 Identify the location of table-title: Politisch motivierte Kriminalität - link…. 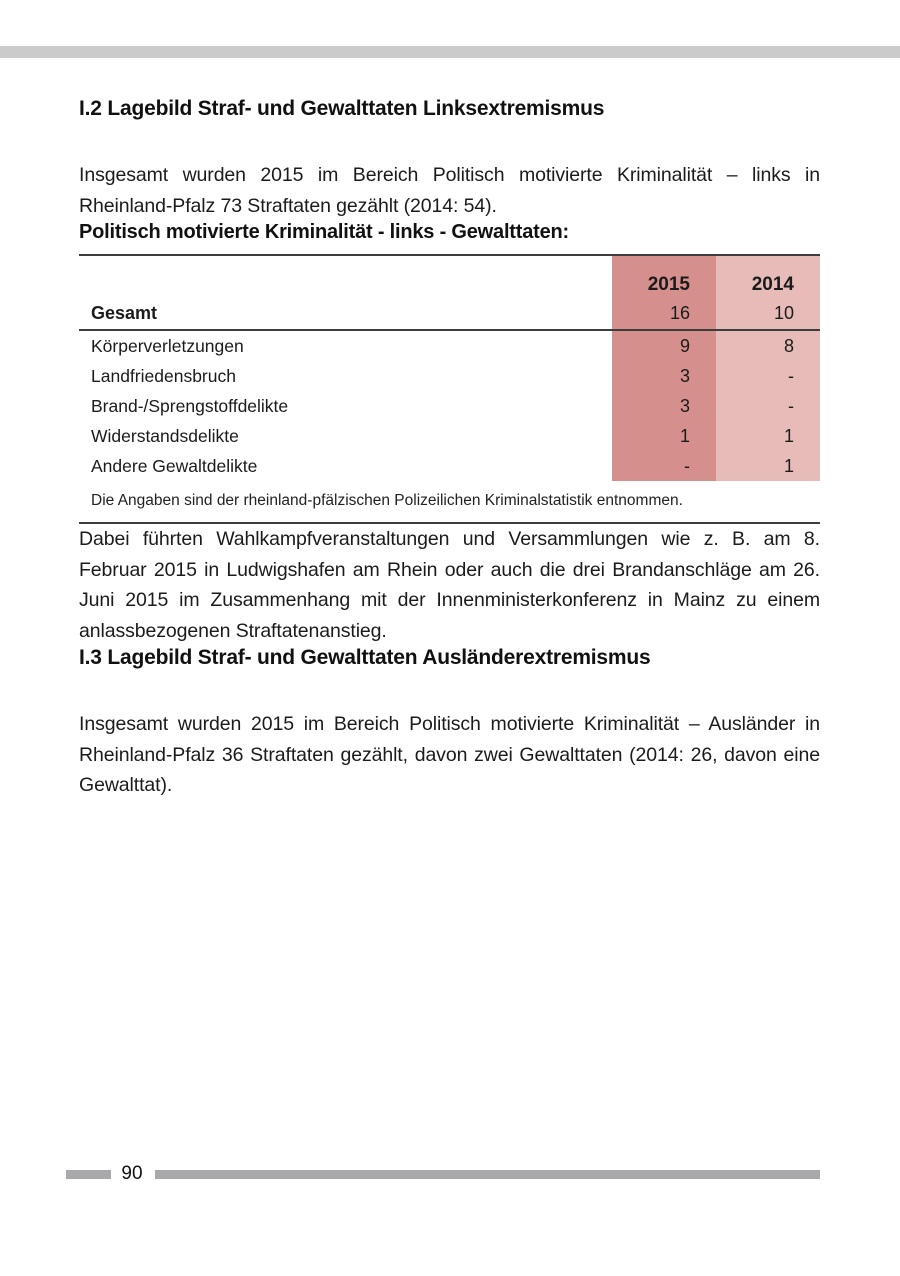
(324, 232).